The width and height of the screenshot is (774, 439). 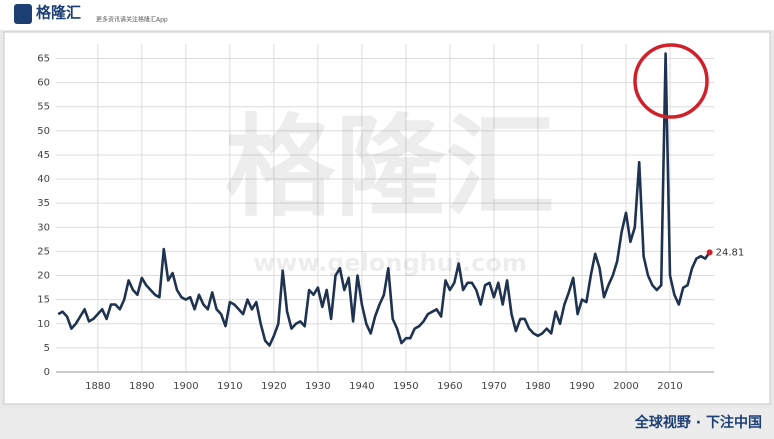 What do you see at coordinates (43, 276) in the screenshot?
I see `y-tick-label: 20` at bounding box center [43, 276].